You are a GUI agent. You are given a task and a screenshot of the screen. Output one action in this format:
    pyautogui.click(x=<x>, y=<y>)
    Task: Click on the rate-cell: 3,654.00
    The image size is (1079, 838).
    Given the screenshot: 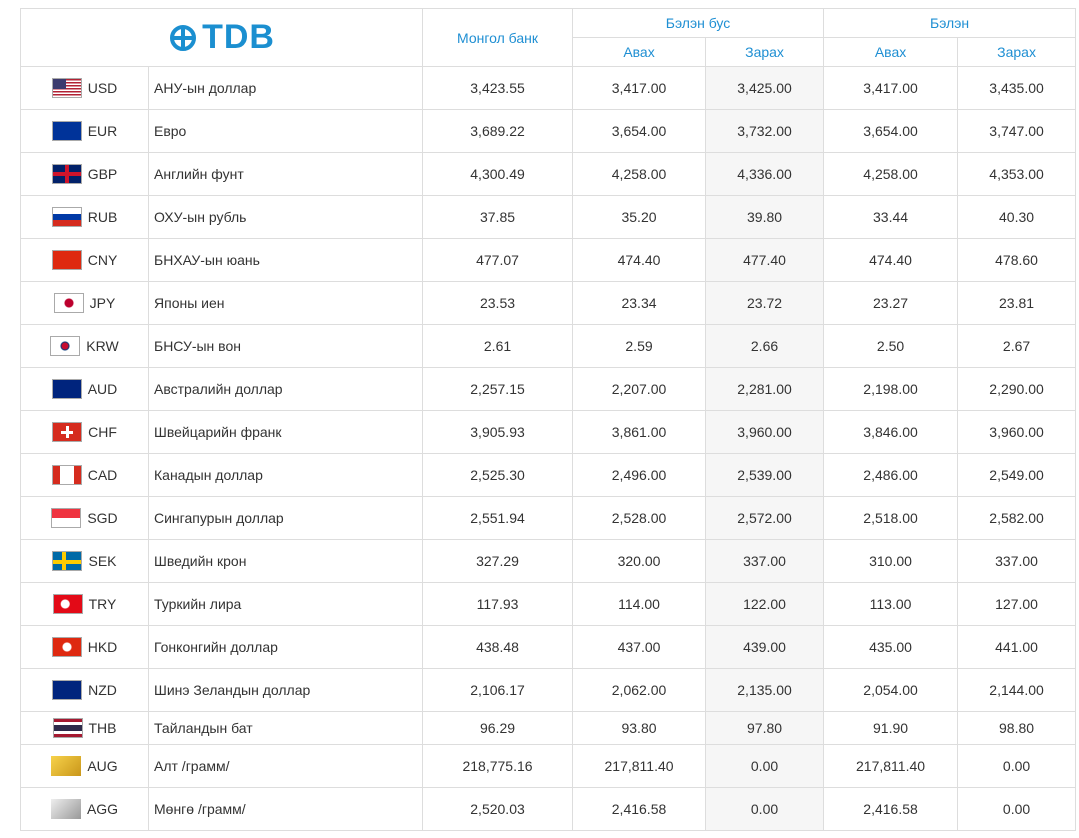 What is the action you would take?
    pyautogui.click(x=891, y=131)
    